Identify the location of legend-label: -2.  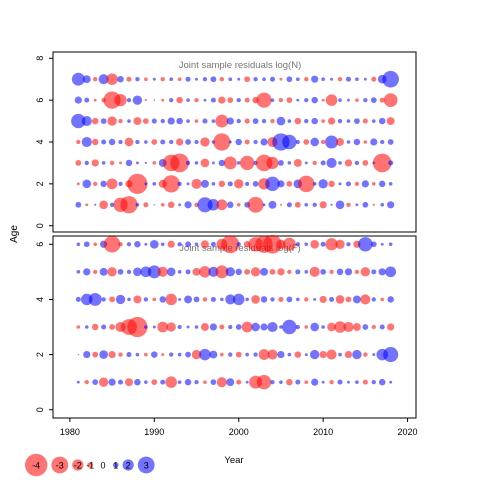
(78, 466).